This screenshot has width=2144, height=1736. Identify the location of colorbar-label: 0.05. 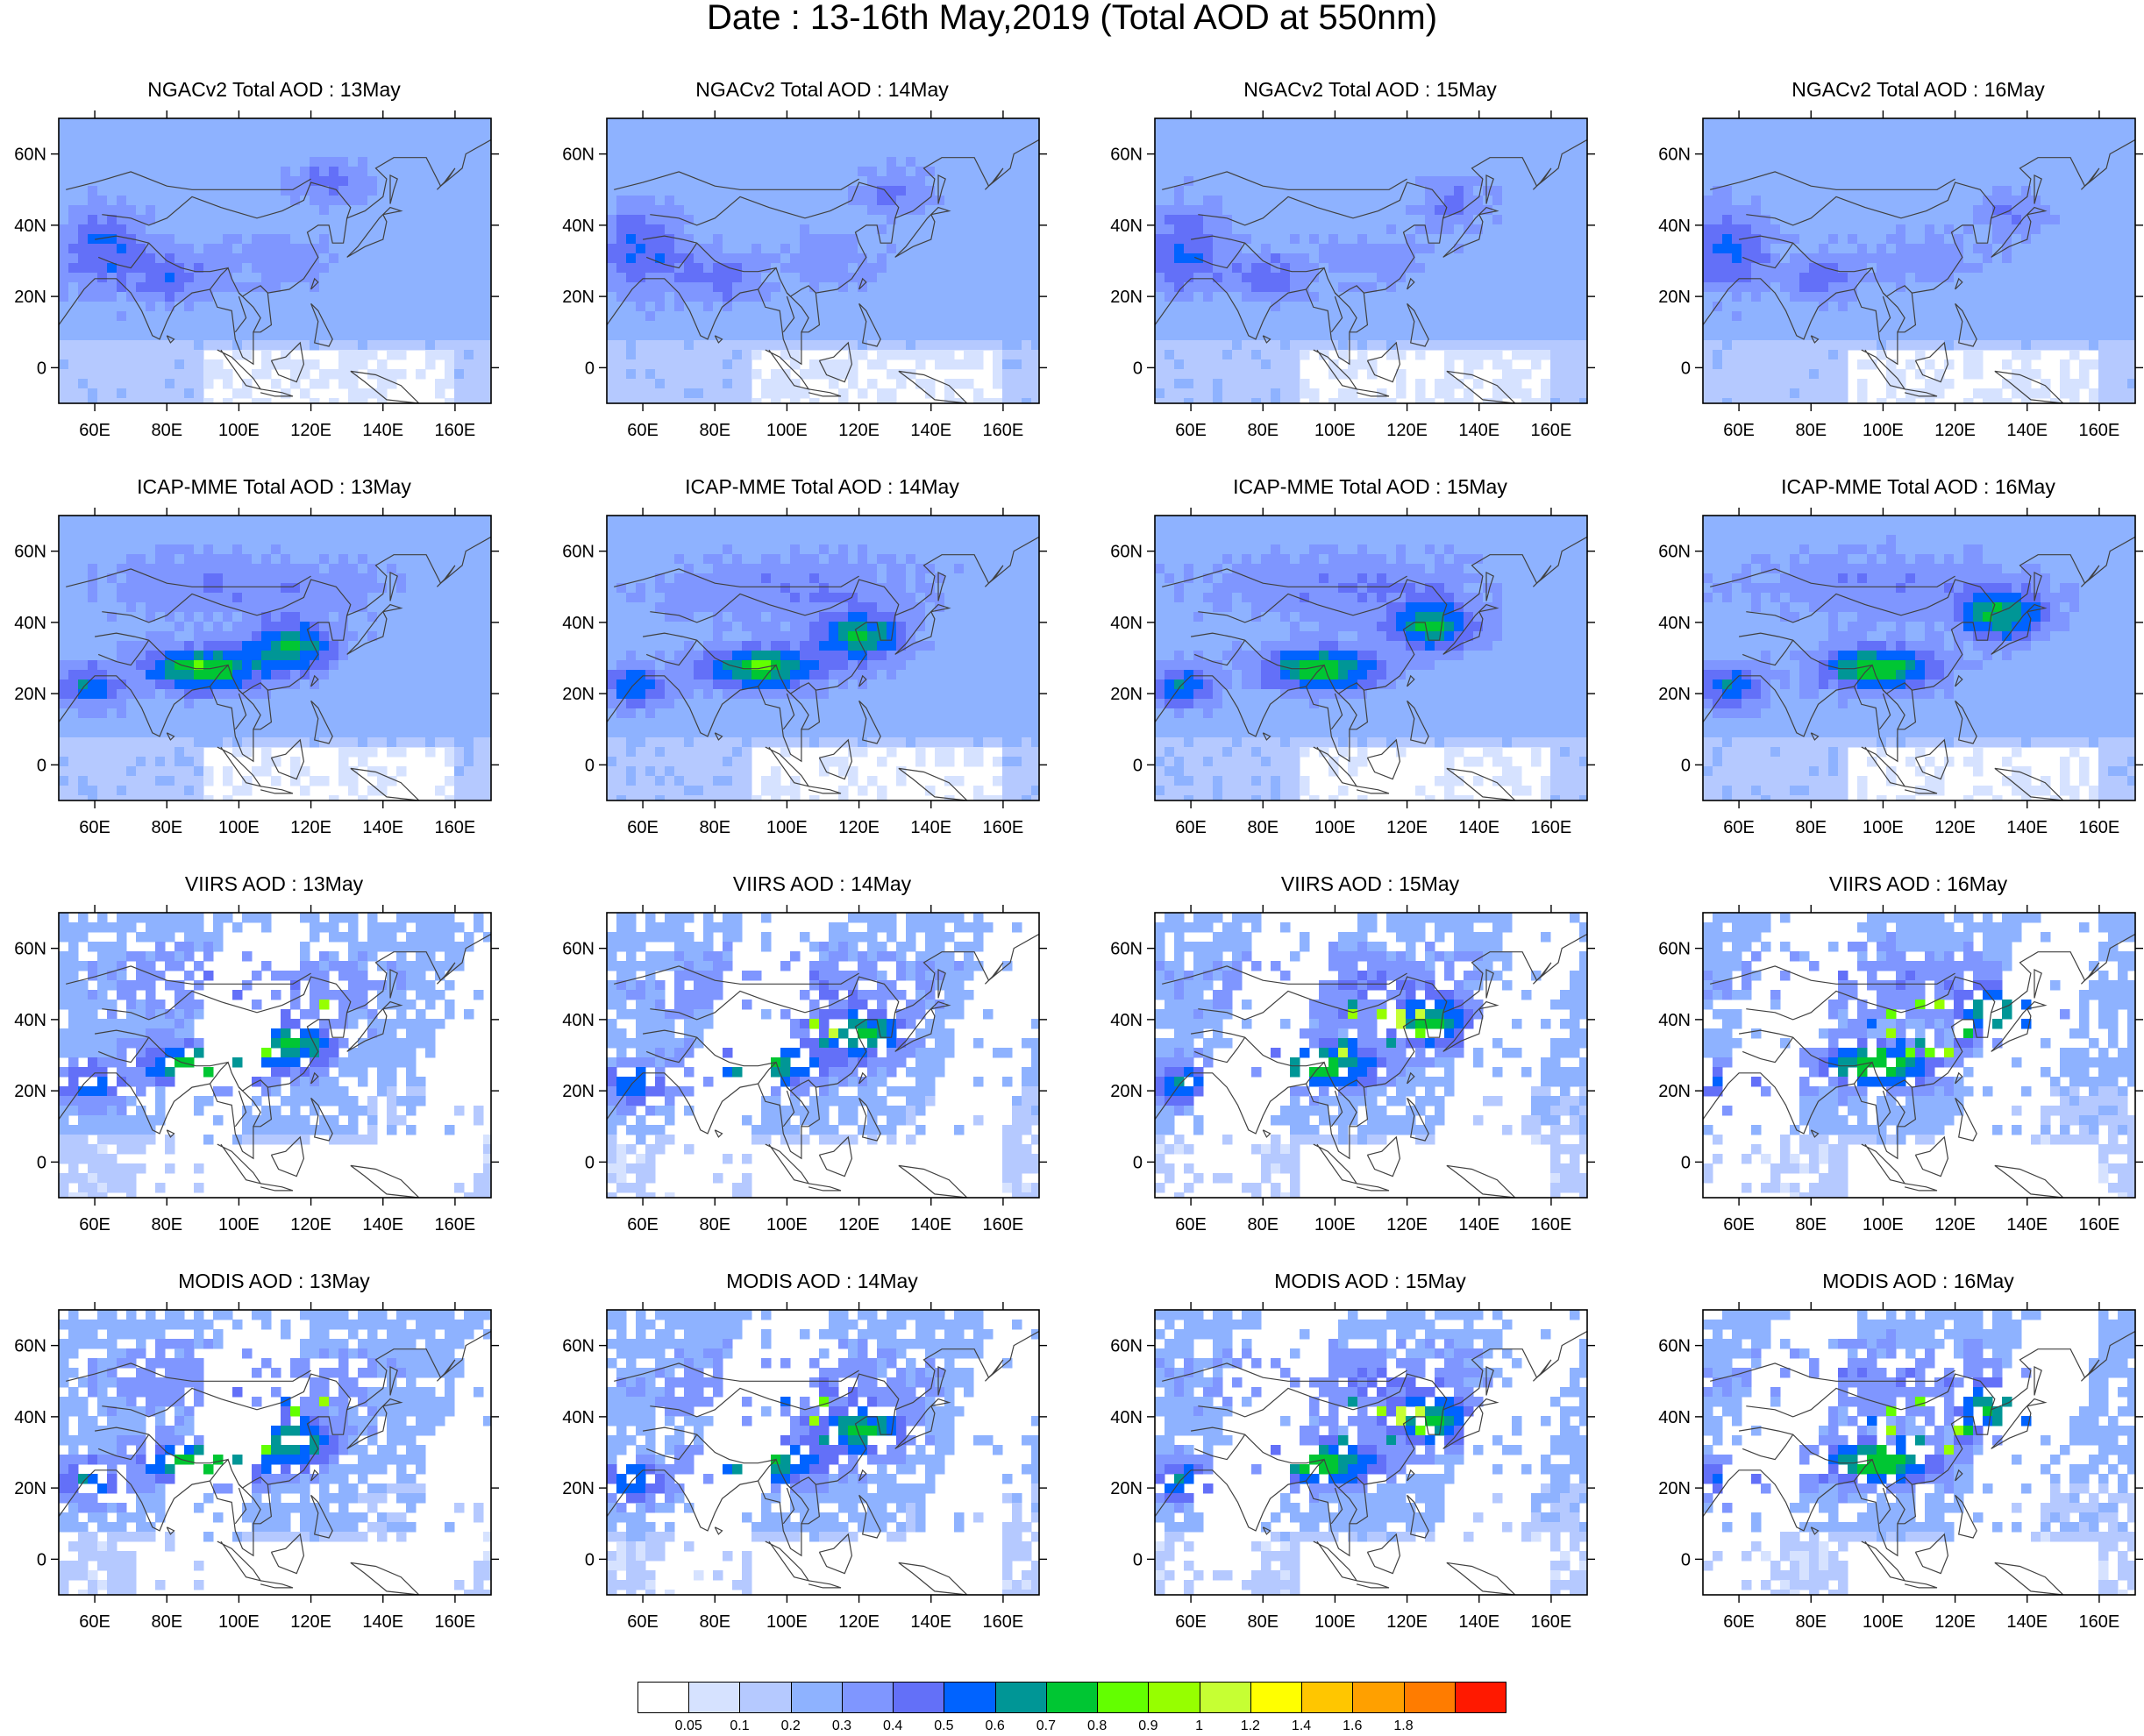
(688, 1725).